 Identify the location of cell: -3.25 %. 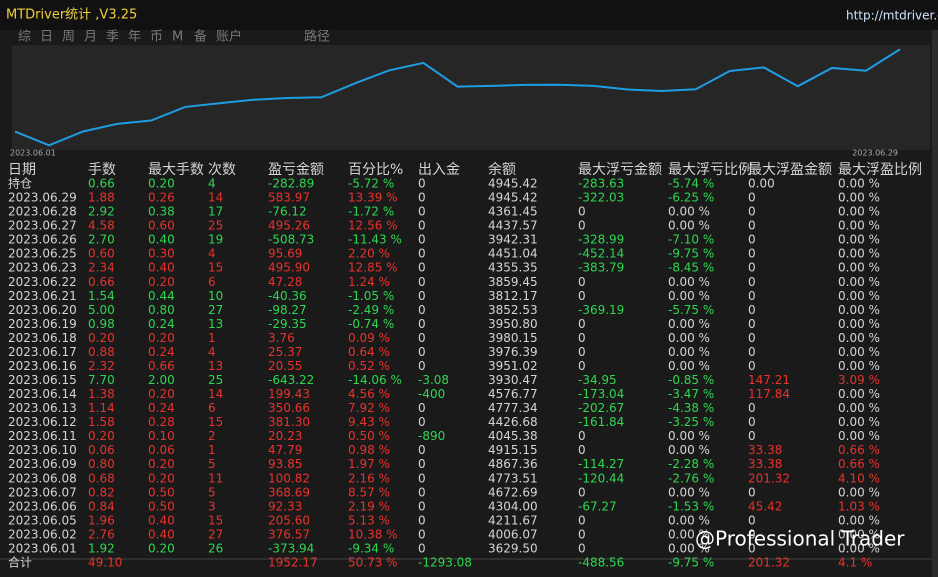
(691, 422).